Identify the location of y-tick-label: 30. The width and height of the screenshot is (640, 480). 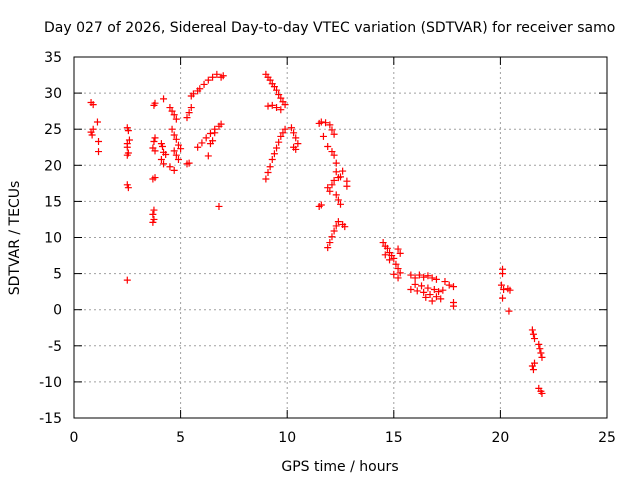
(53, 94).